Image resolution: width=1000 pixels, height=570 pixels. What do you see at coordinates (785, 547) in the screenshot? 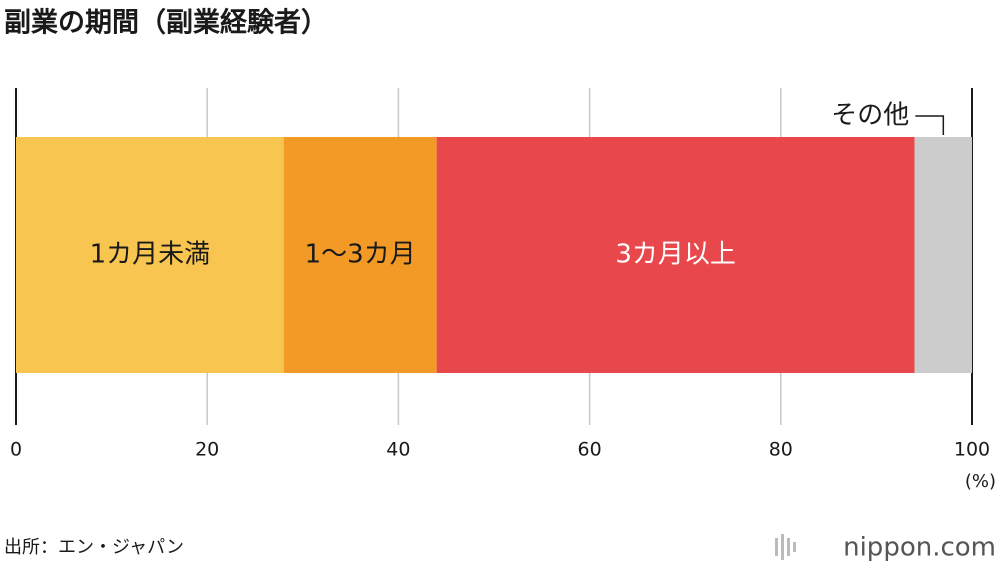
I see `logo-icon` at bounding box center [785, 547].